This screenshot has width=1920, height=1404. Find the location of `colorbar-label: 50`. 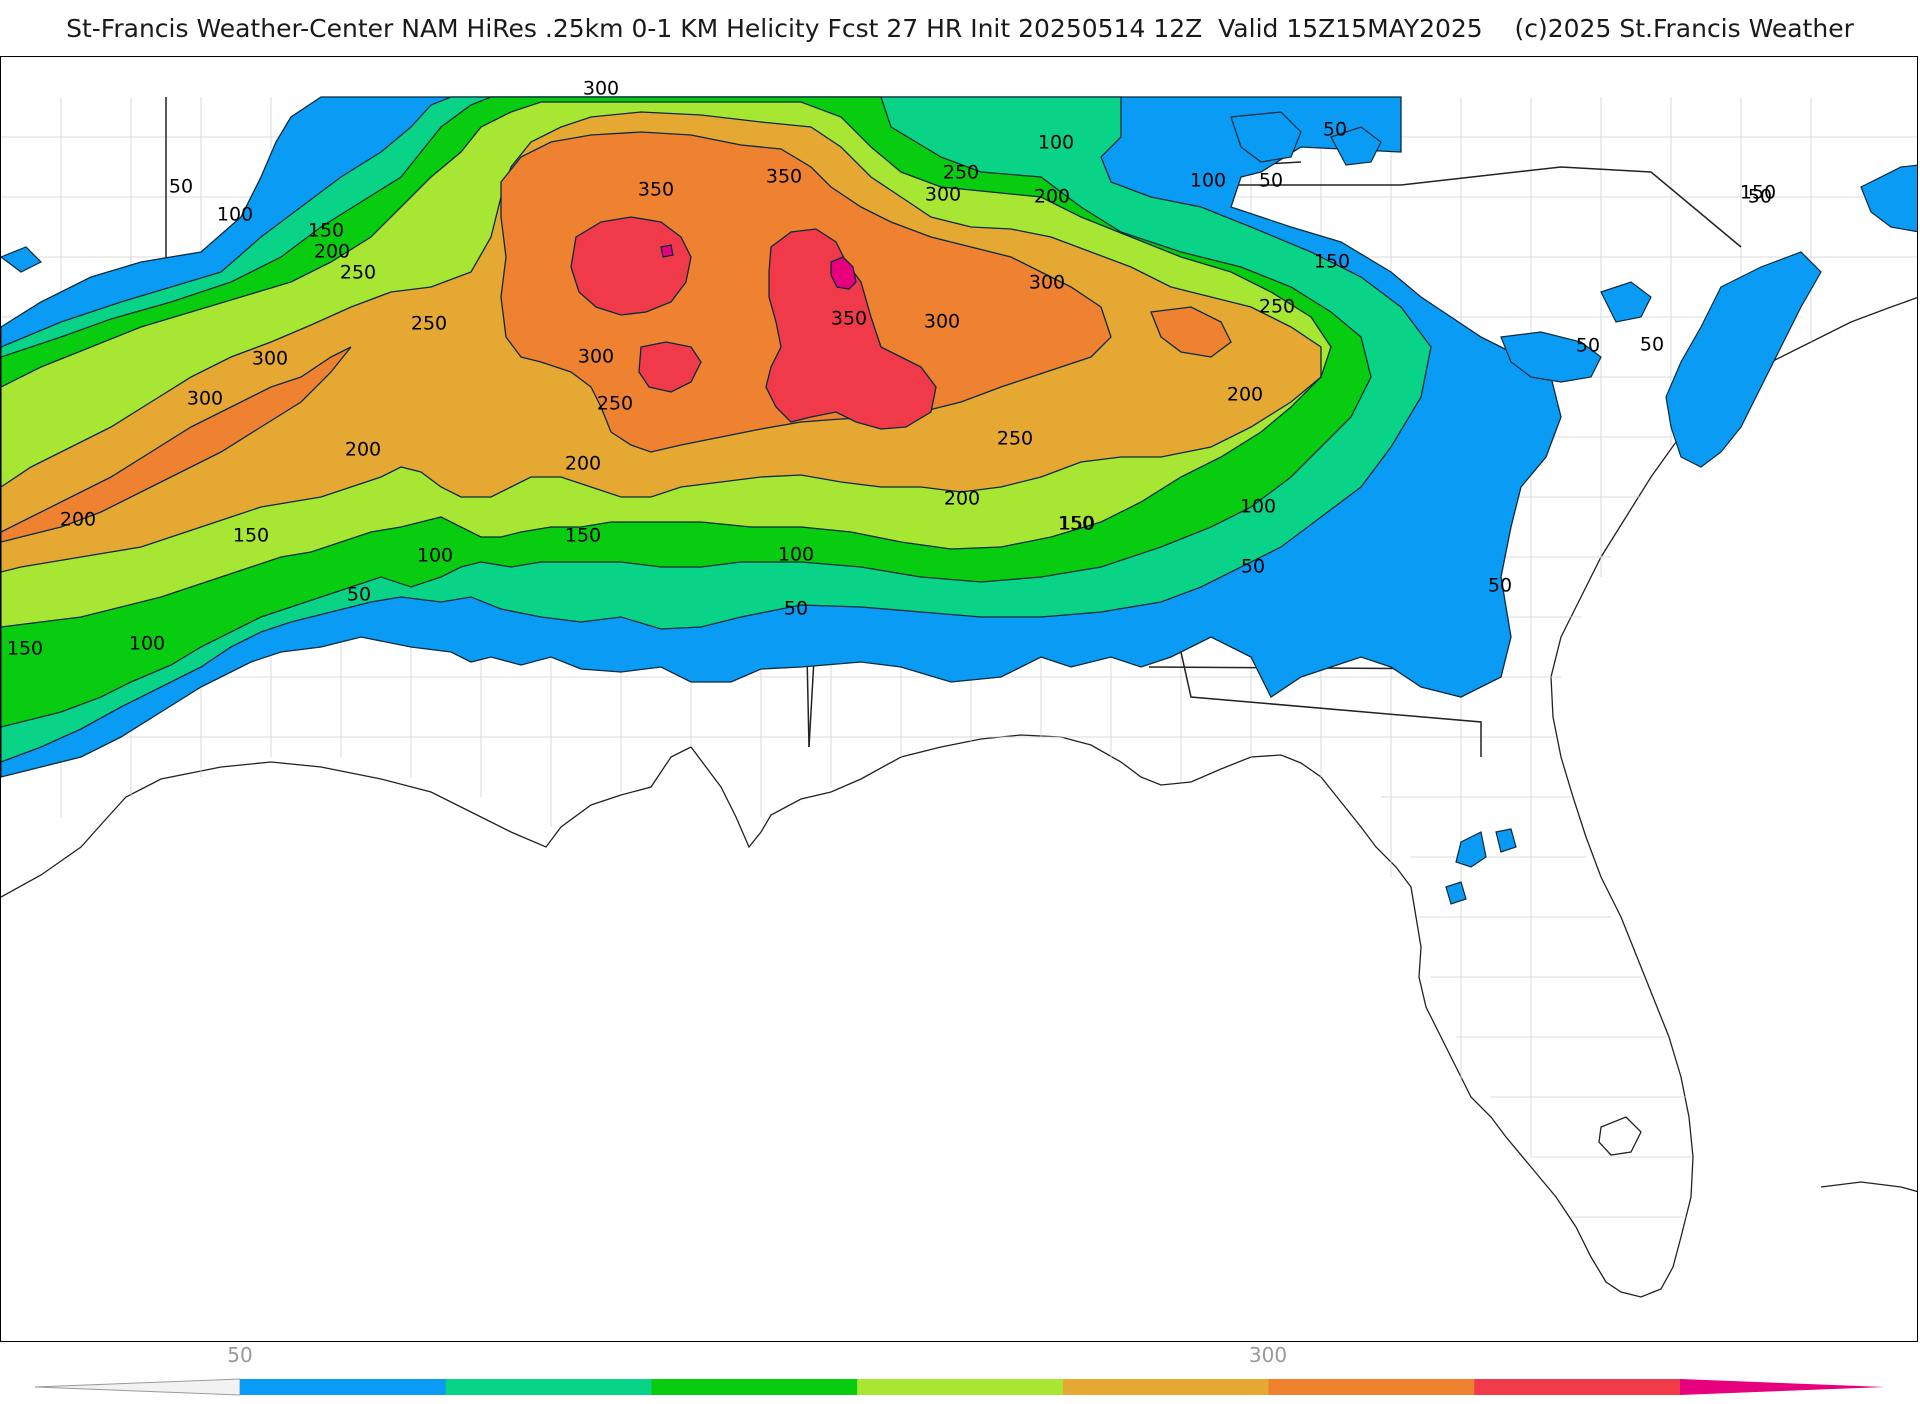

colorbar-label: 50 is located at coordinates (240, 1355).